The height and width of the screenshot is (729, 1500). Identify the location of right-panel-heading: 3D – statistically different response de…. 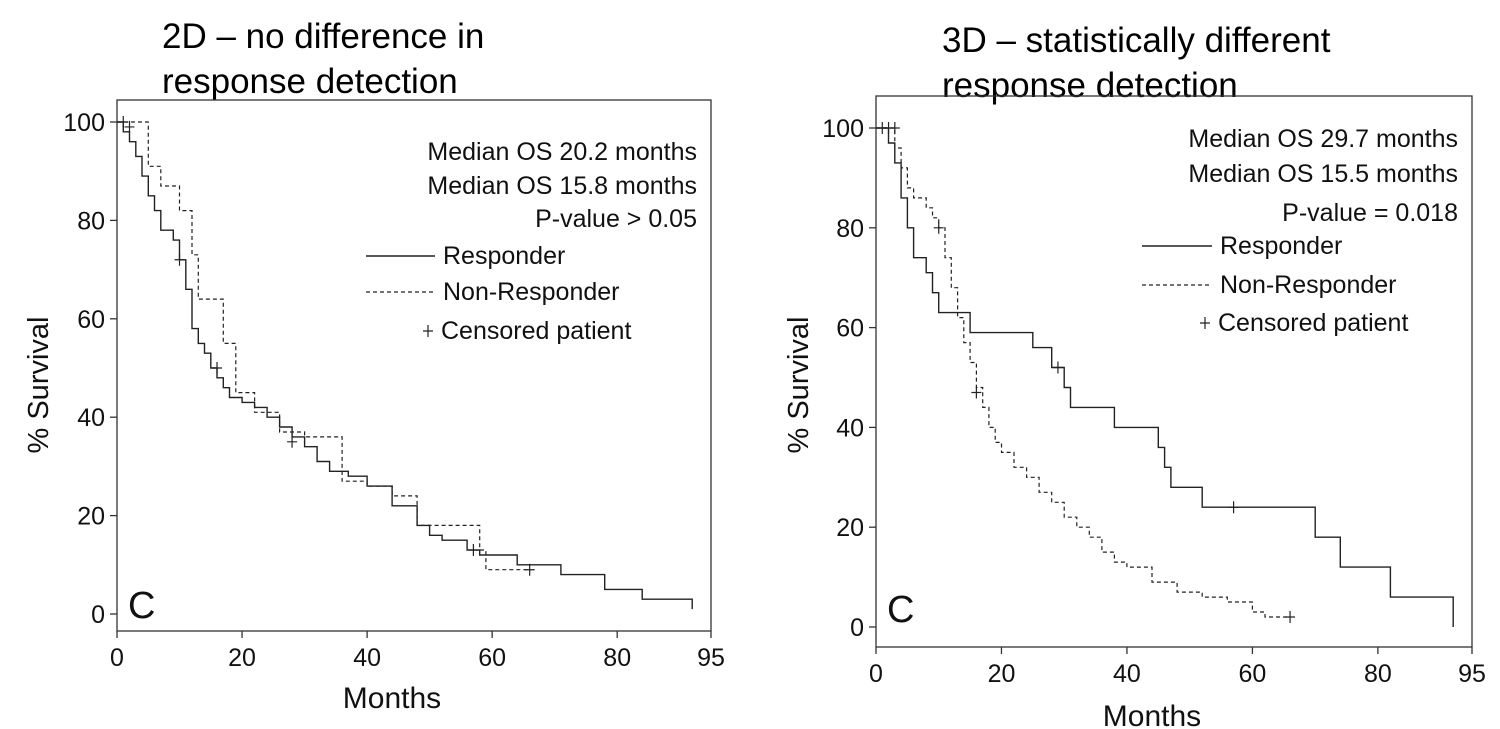
(1136, 63).